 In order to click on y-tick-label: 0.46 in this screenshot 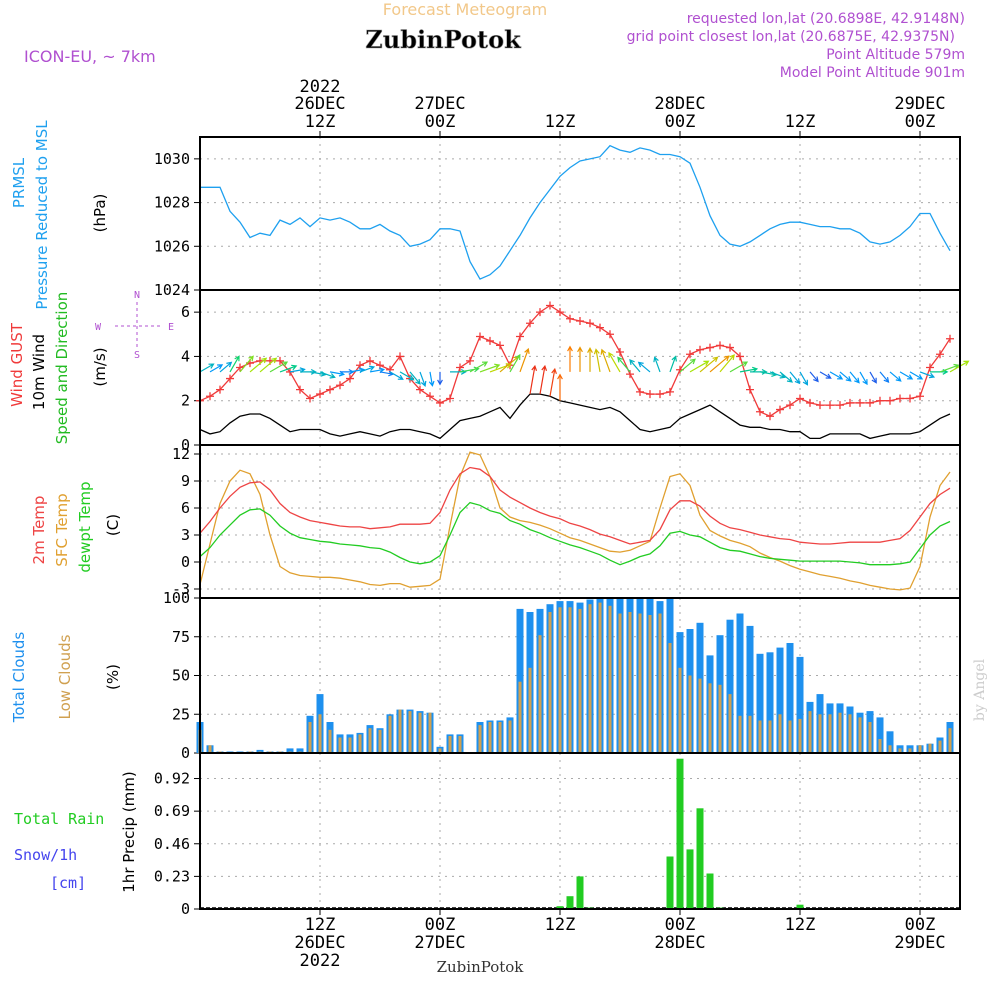, I will do `click(172, 844)`.